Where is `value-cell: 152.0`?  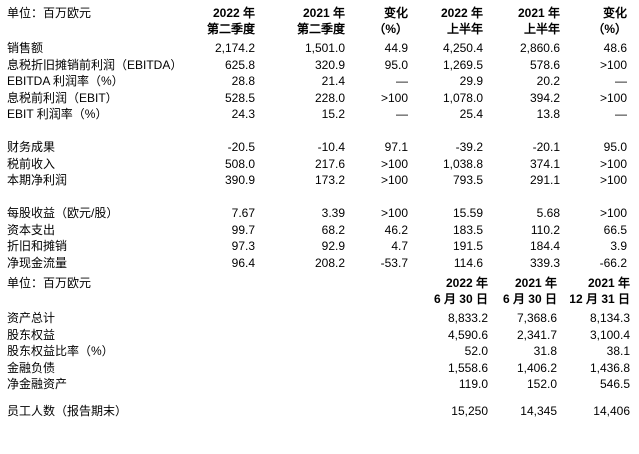 value-cell: 152.0 is located at coordinates (541, 384).